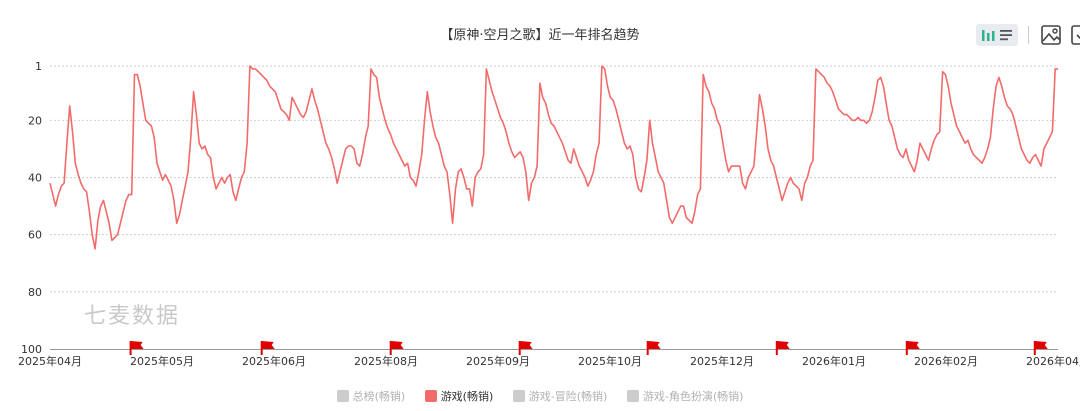 The height and width of the screenshot is (411, 1080). What do you see at coordinates (31, 349) in the screenshot?
I see `y-tick-label: 100` at bounding box center [31, 349].